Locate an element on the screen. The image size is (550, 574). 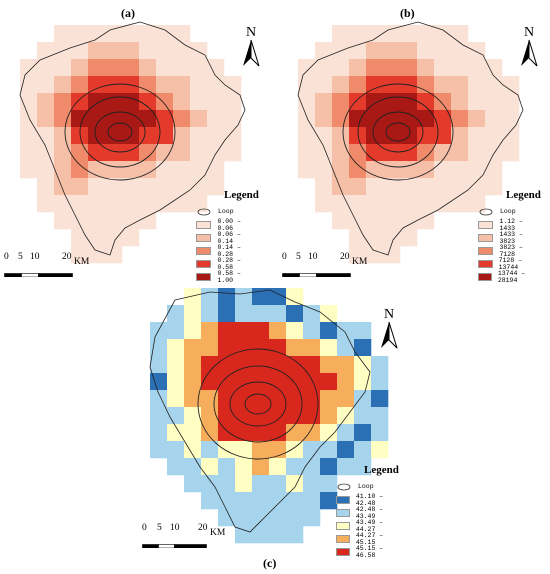
legend-label: 1433 – 3823 is located at coordinates (511, 237).